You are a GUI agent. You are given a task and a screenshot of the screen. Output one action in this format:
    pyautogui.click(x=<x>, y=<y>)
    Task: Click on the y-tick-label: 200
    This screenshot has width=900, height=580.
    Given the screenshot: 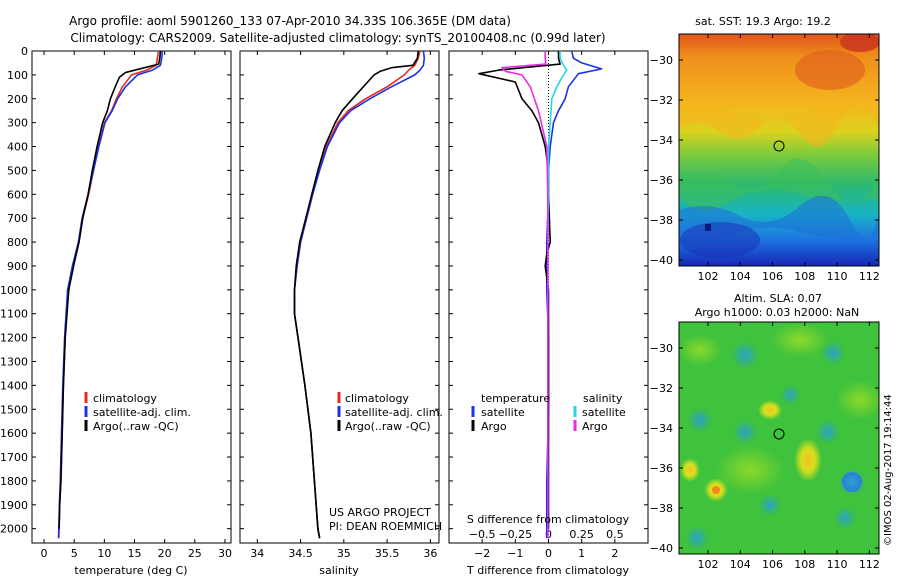 What is the action you would take?
    pyautogui.click(x=17, y=99)
    